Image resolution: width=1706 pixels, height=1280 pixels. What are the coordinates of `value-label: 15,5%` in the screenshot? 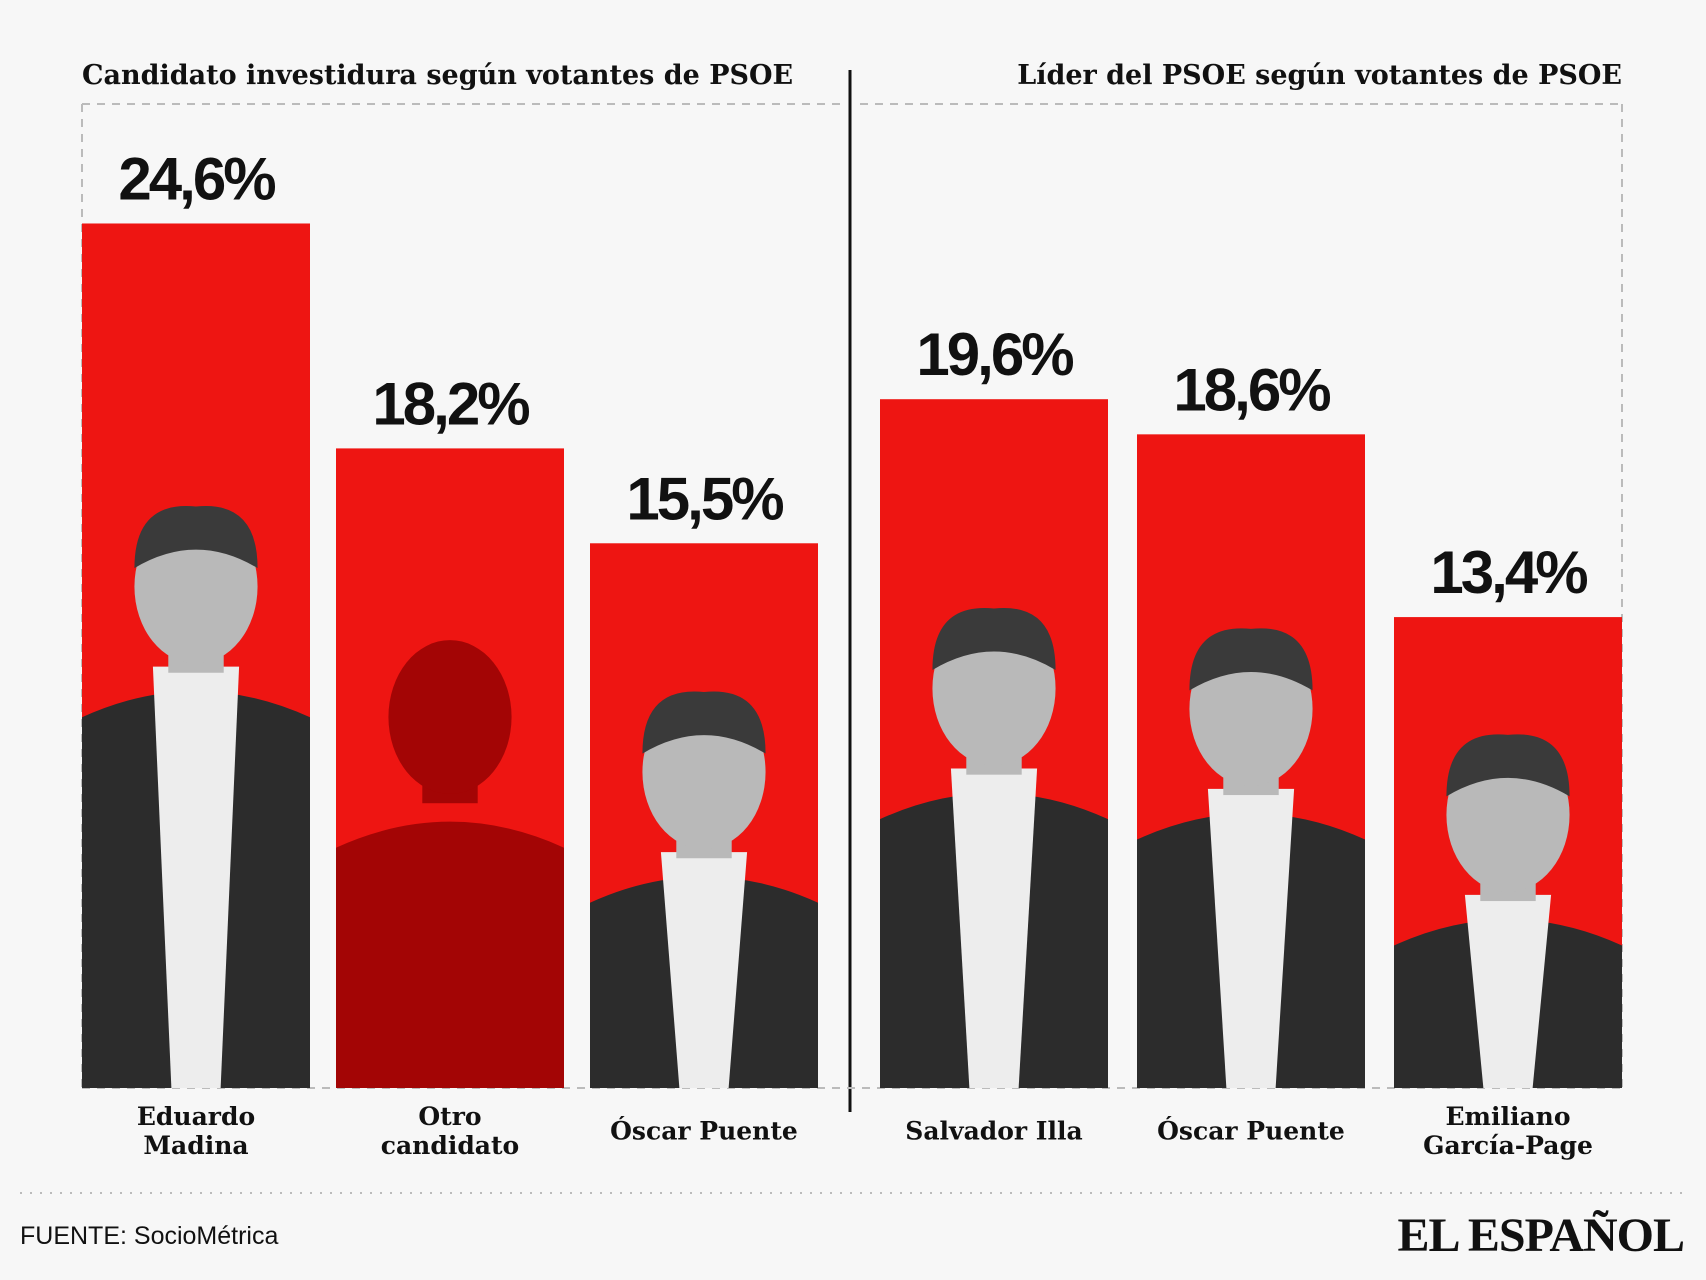 It's located at (704, 498).